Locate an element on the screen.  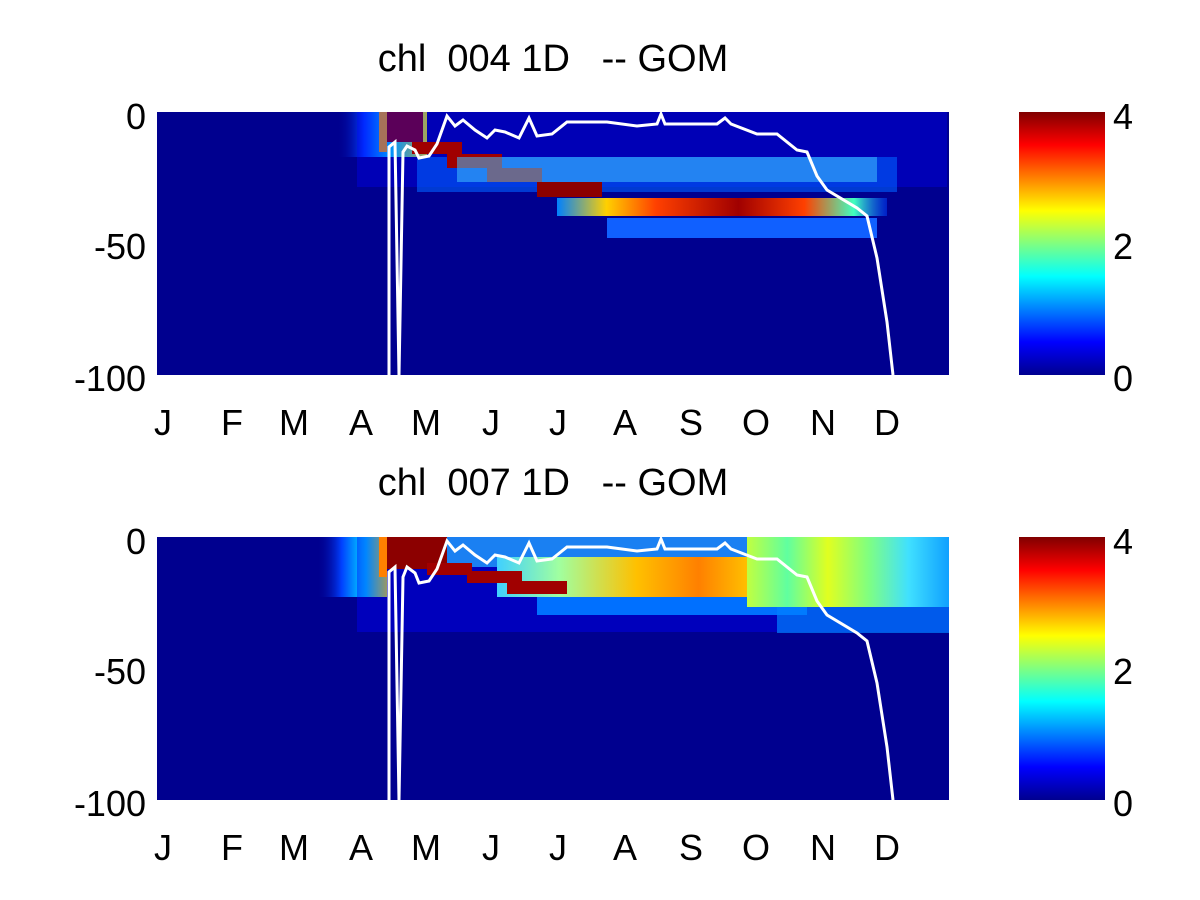
y-tick-1-2: -100 is located at coordinates (109, 378).